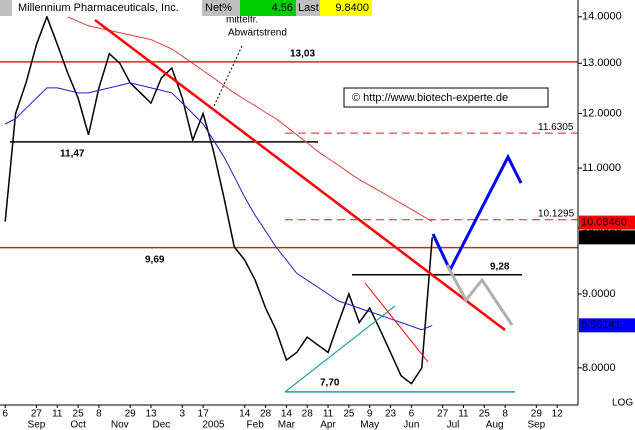 The image size is (635, 430). What do you see at coordinates (599, 368) in the screenshot?
I see `y-tick-label: 8.0000` at bounding box center [599, 368].